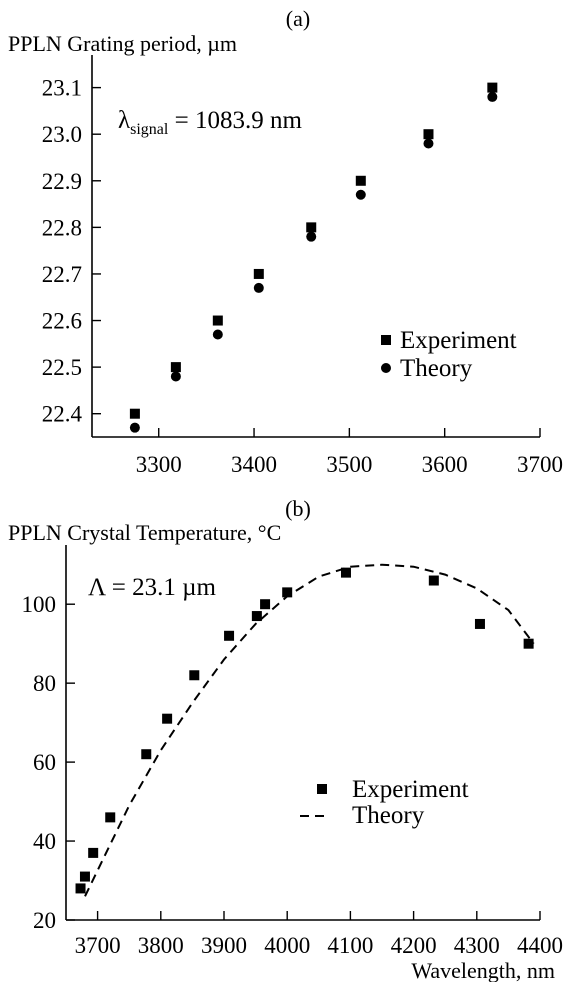 The width and height of the screenshot is (570, 982). What do you see at coordinates (44, 683) in the screenshot?
I see `y-tick-label: 80` at bounding box center [44, 683].